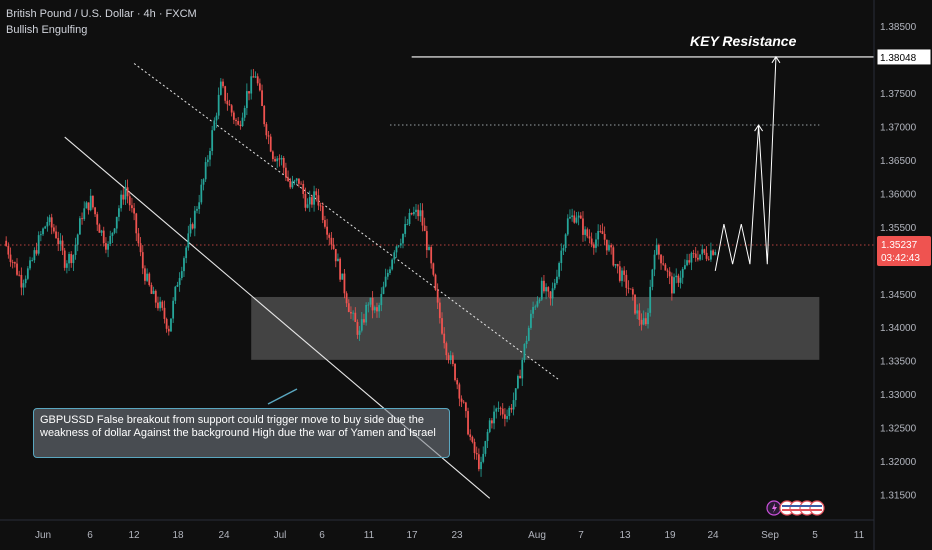  I want to click on time-tick-label: 23, so click(457, 535).